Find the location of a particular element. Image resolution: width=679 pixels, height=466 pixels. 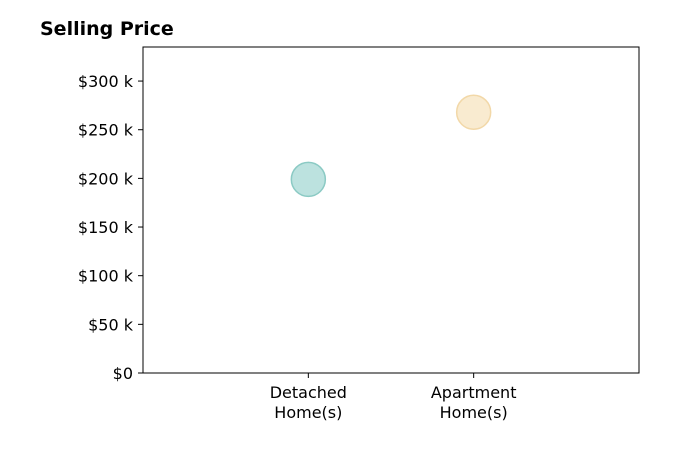

chart-title: Selling Price is located at coordinates (107, 29).